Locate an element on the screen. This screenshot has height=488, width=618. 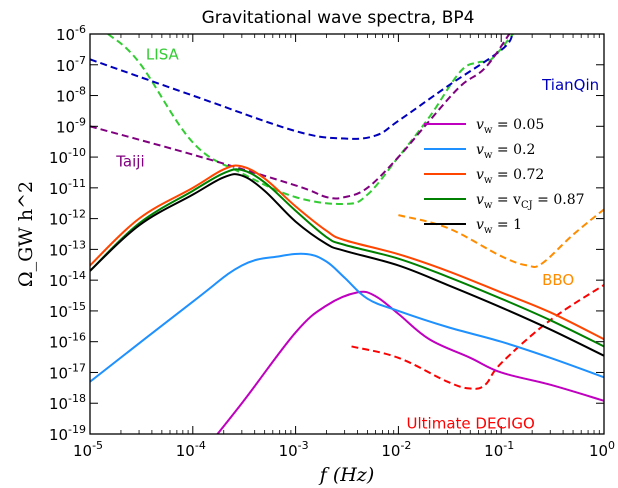
y-tick-label: 10⁻⁶ is located at coordinates (71, 33).